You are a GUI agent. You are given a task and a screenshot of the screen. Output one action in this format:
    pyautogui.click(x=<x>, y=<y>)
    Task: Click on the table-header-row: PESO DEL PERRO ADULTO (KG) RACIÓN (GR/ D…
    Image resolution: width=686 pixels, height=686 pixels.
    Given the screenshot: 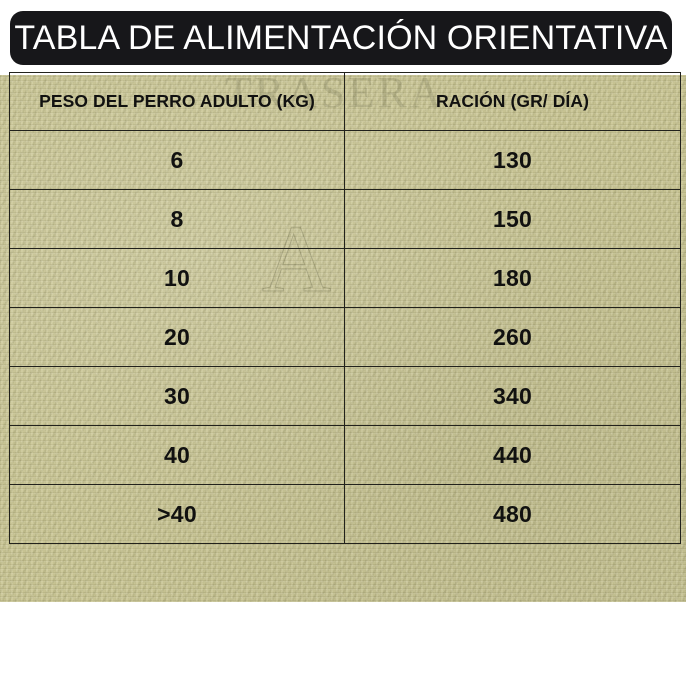 What is the action you would take?
    pyautogui.click(x=345, y=101)
    